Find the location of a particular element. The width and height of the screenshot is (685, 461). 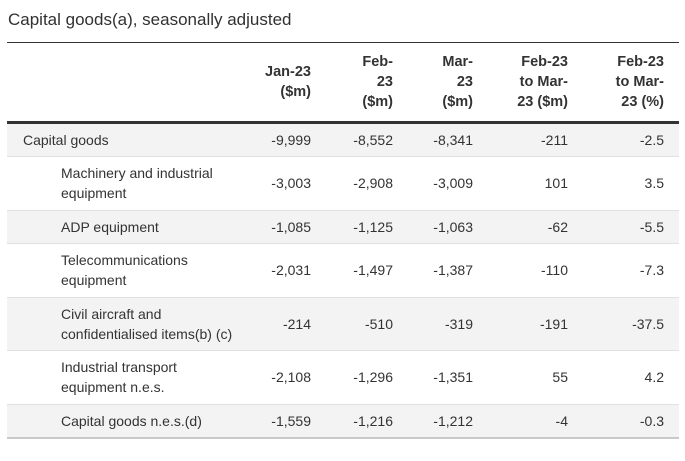

cell-value: -3,009 is located at coordinates (453, 183).